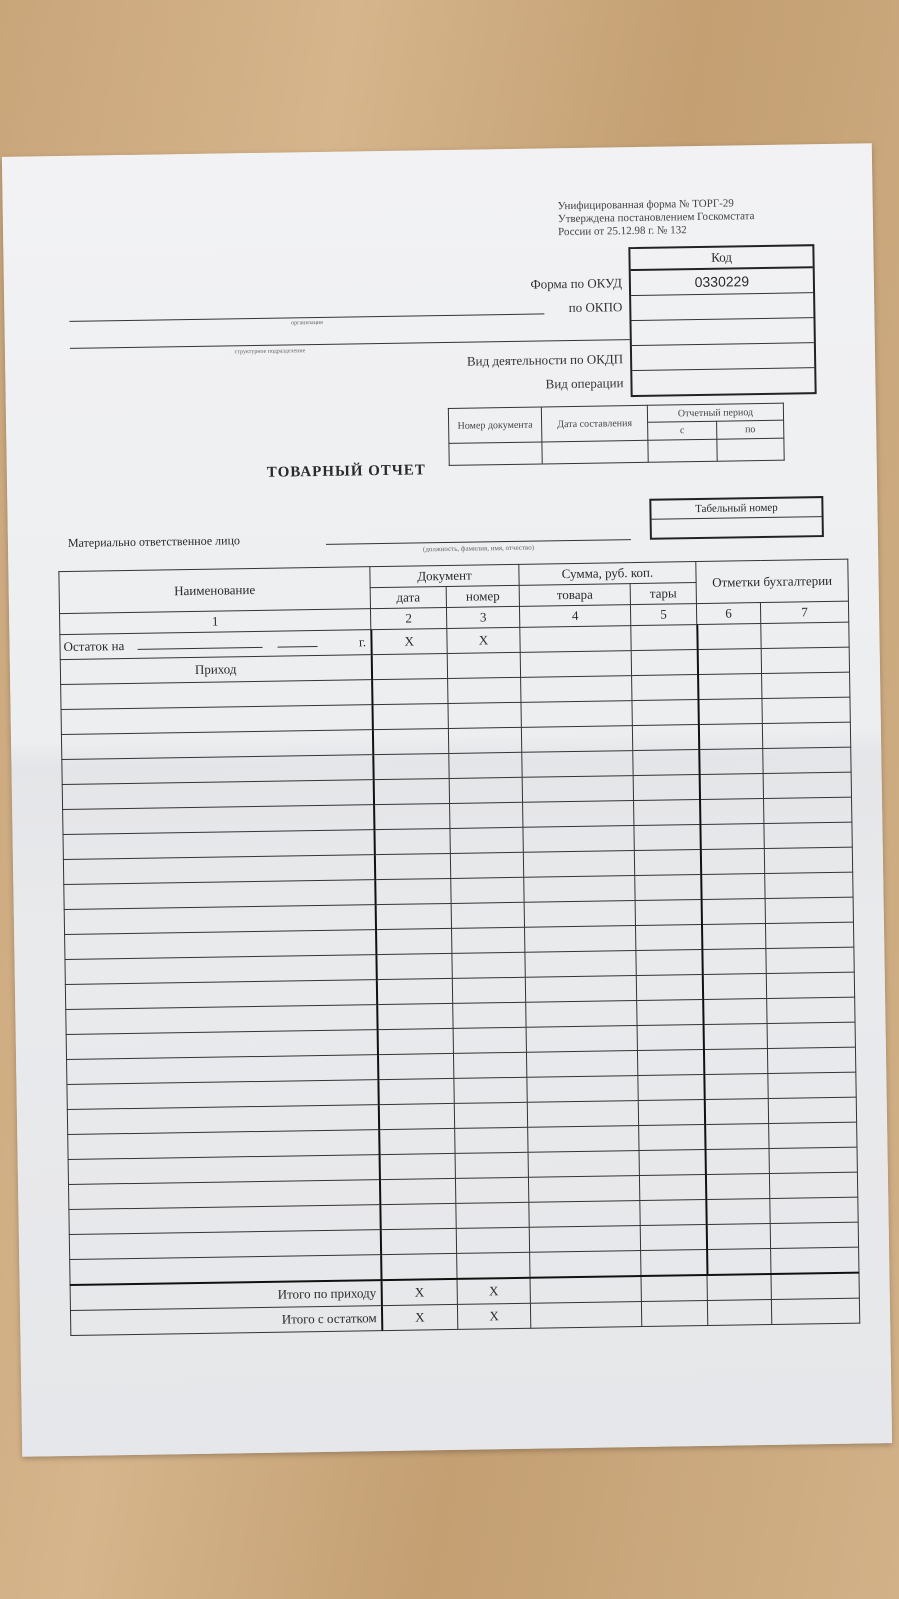 The height and width of the screenshot is (1599, 899). Describe the element at coordinates (737, 527) in the screenshot. I see `tab-number-field` at that location.